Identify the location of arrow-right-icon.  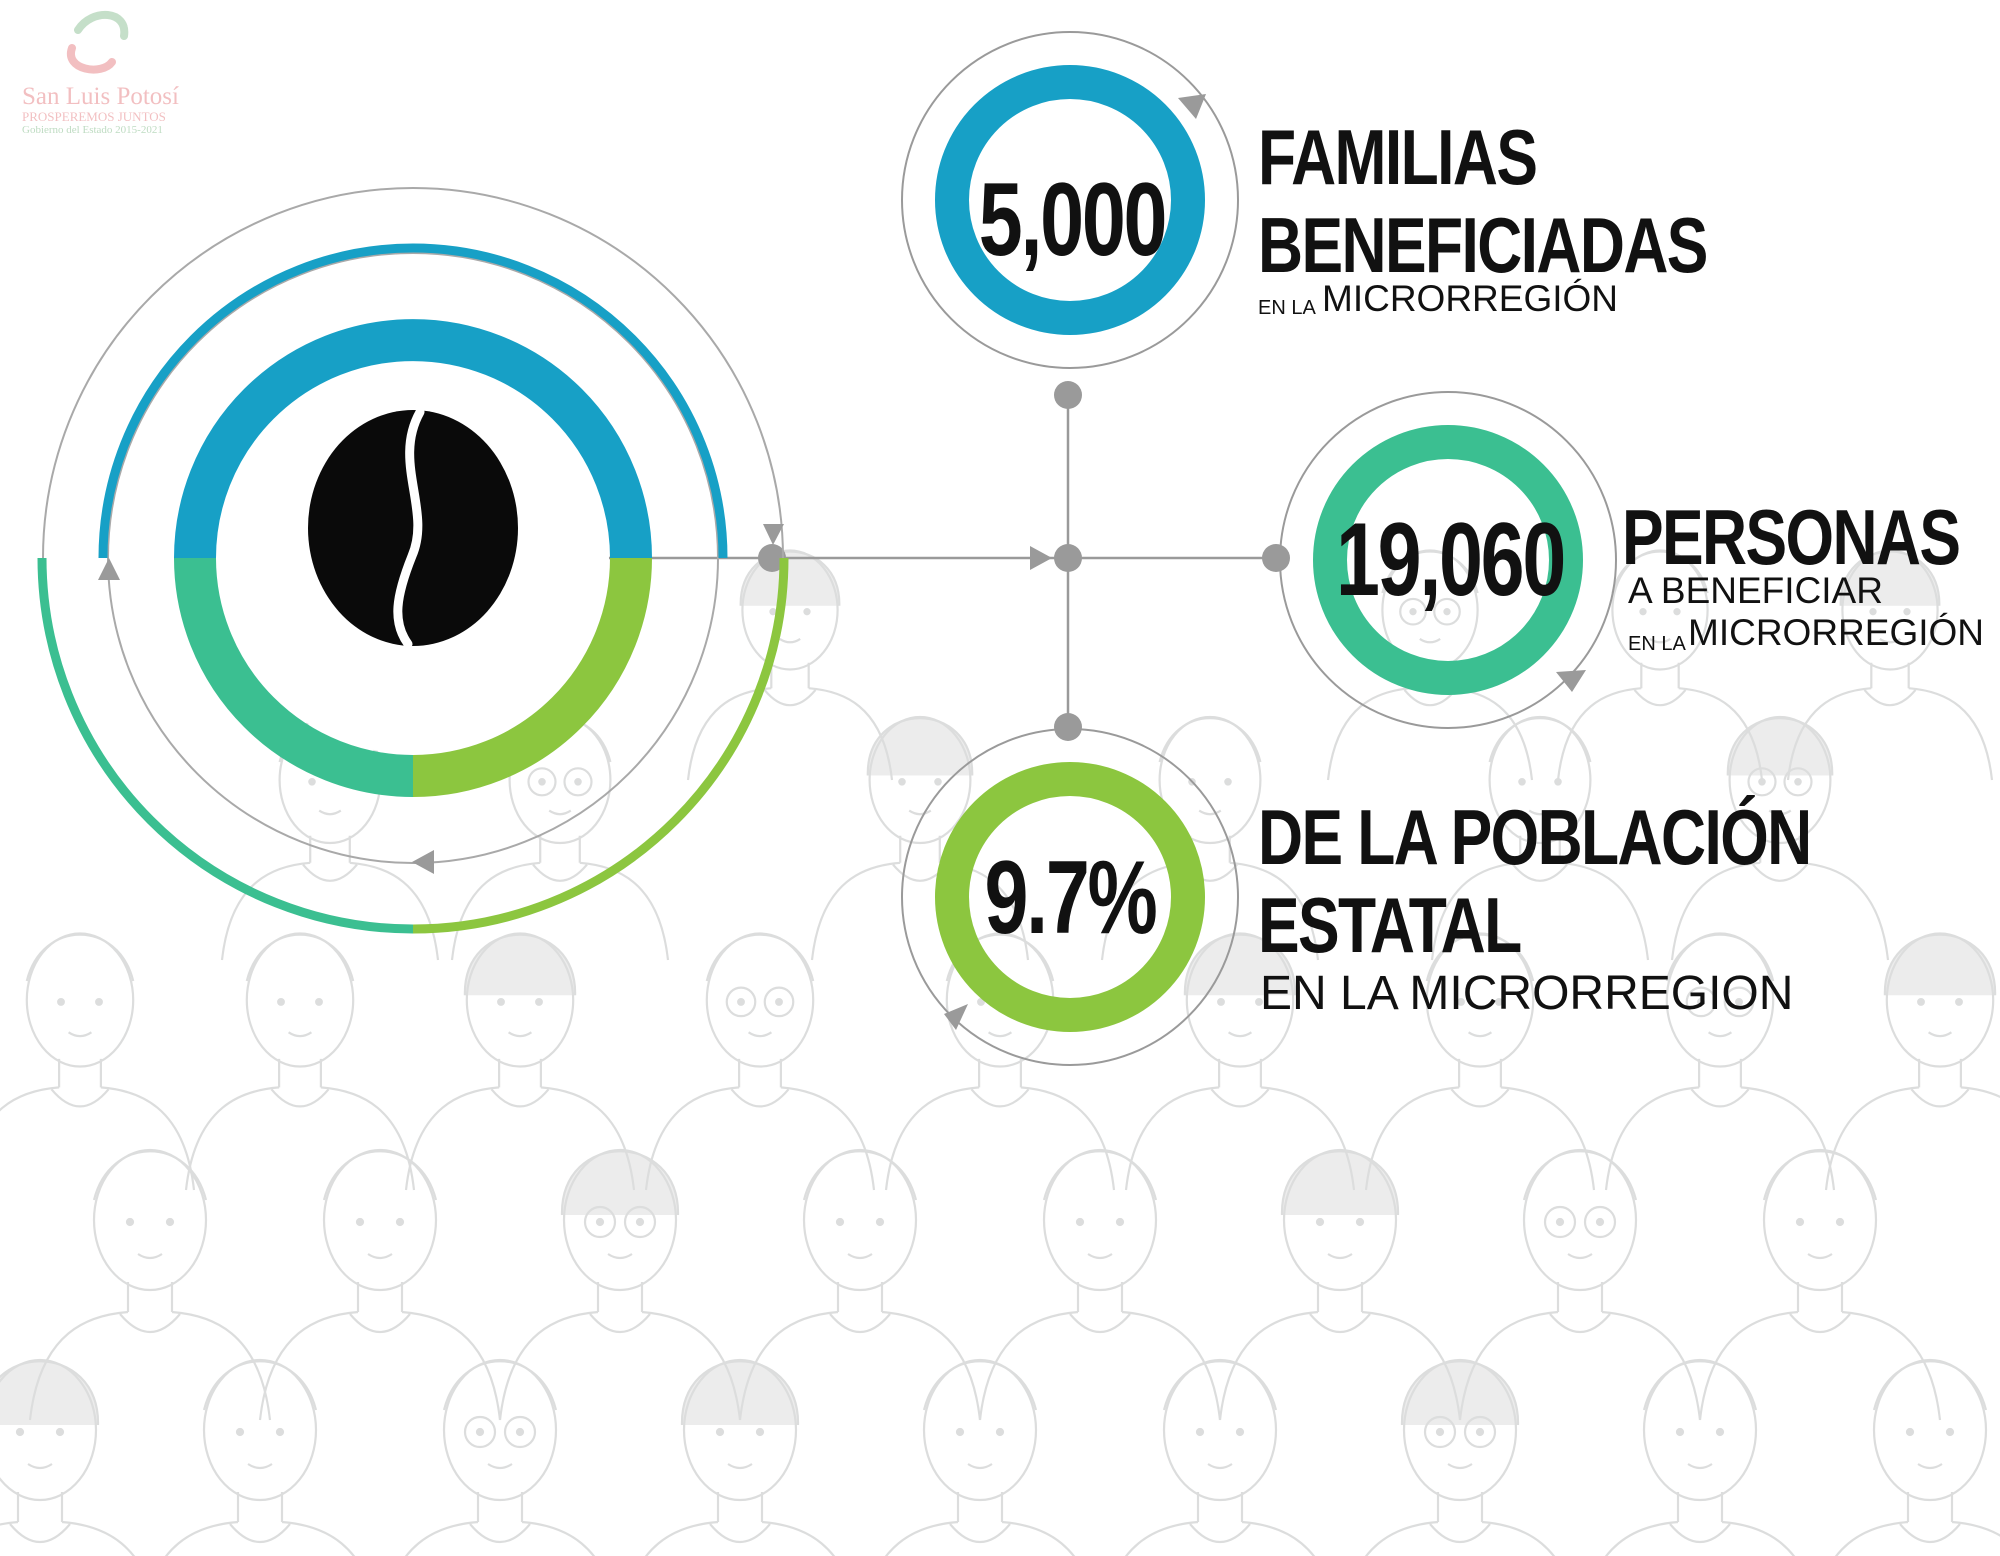
(1041, 558).